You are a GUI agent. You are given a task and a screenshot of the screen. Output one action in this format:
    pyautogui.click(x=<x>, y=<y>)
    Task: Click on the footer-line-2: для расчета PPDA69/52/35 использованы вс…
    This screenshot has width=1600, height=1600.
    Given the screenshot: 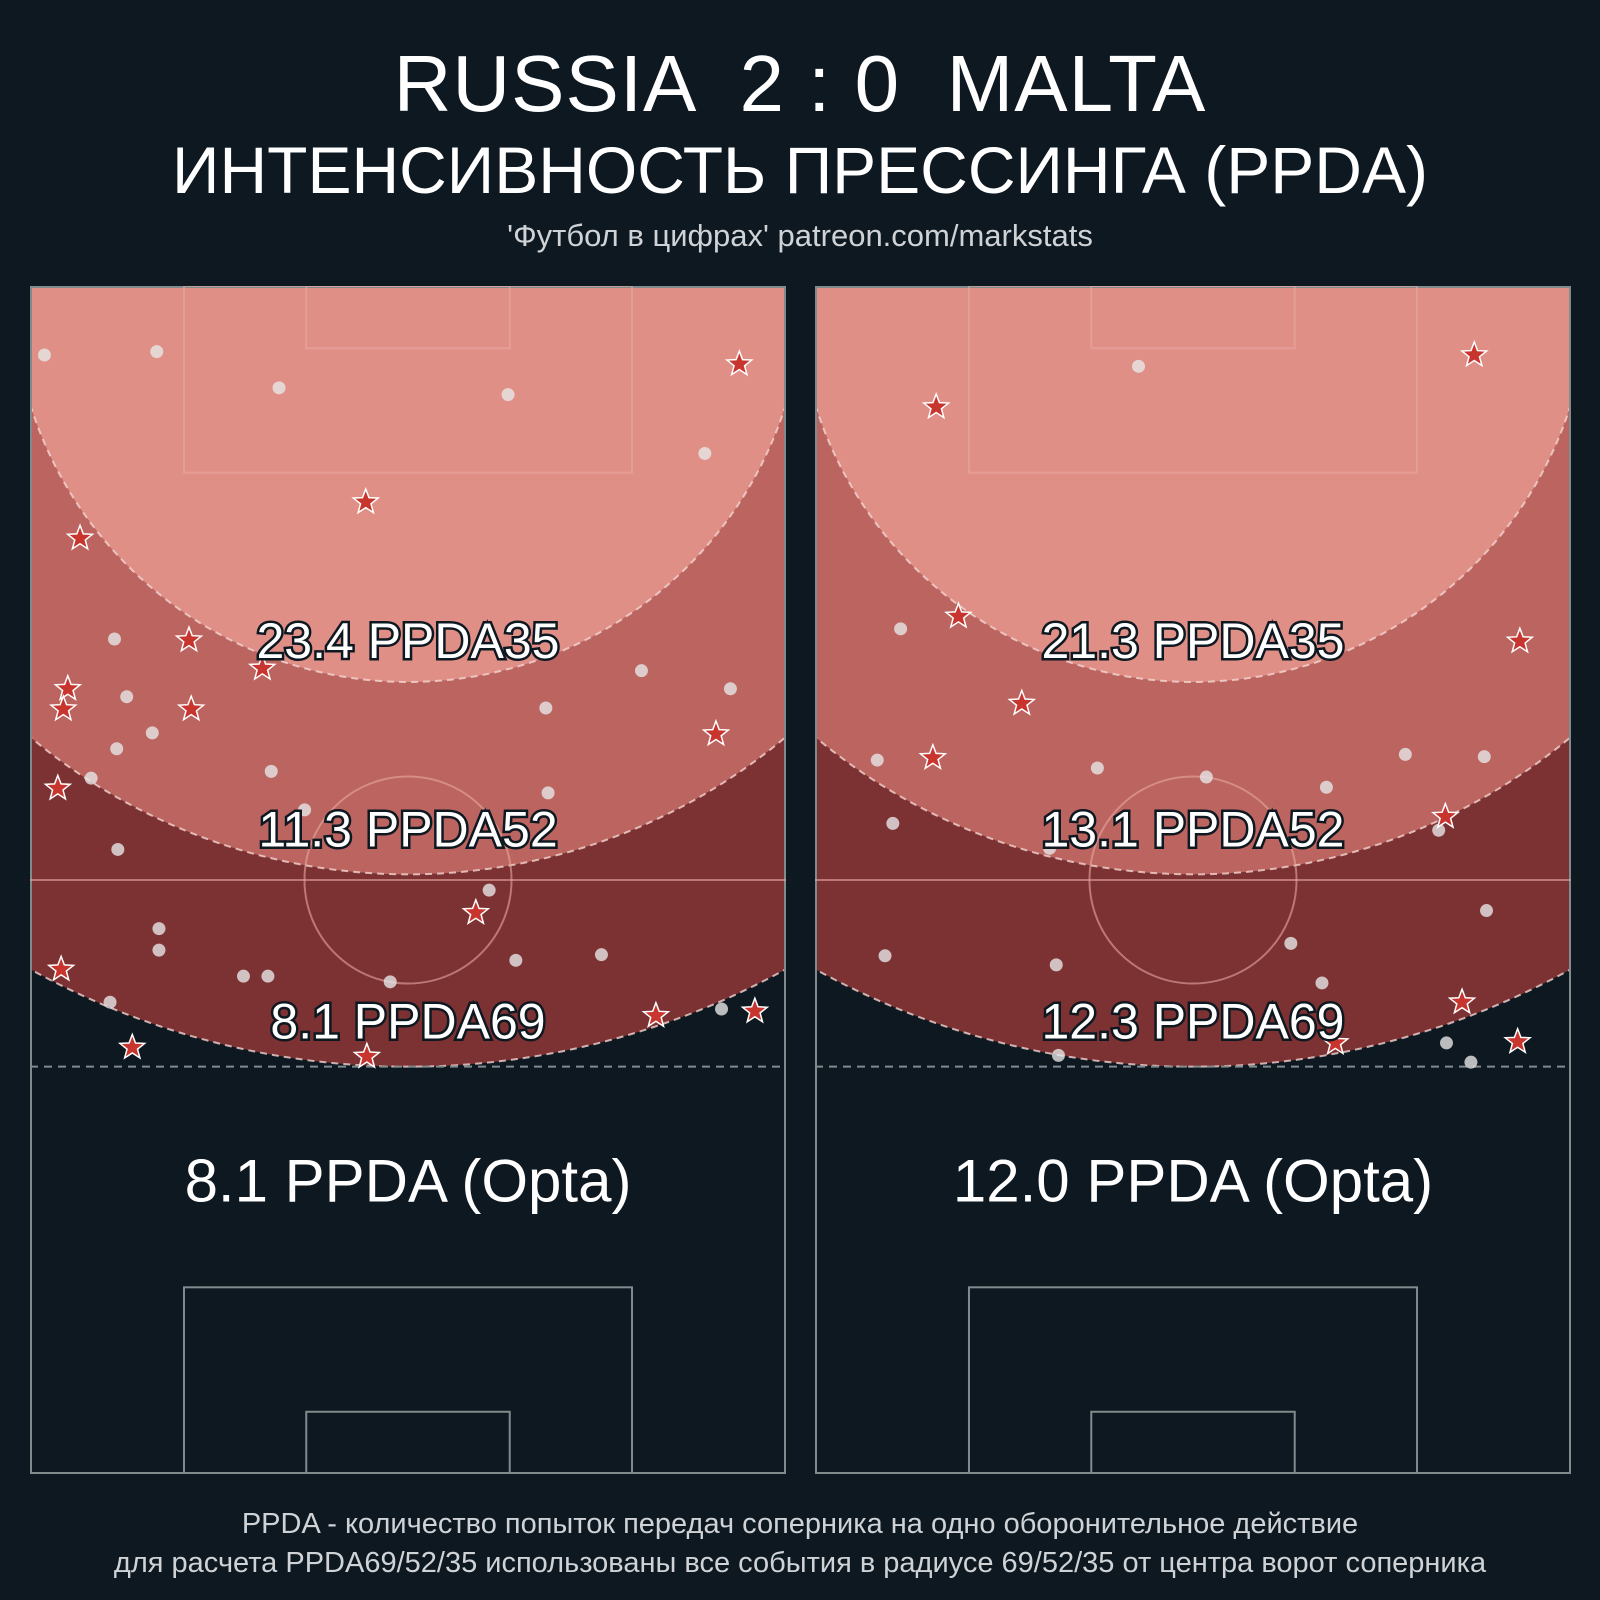 What is the action you would take?
    pyautogui.click(x=800, y=1563)
    